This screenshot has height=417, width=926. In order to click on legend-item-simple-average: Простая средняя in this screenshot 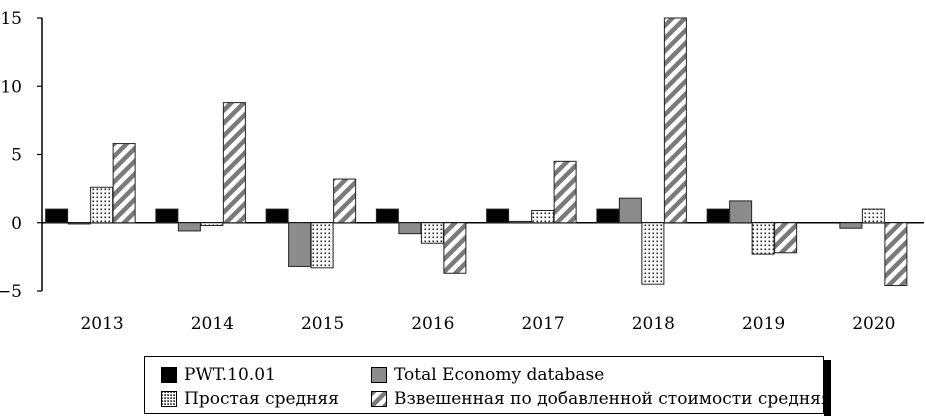, I will do `click(250, 399)`.